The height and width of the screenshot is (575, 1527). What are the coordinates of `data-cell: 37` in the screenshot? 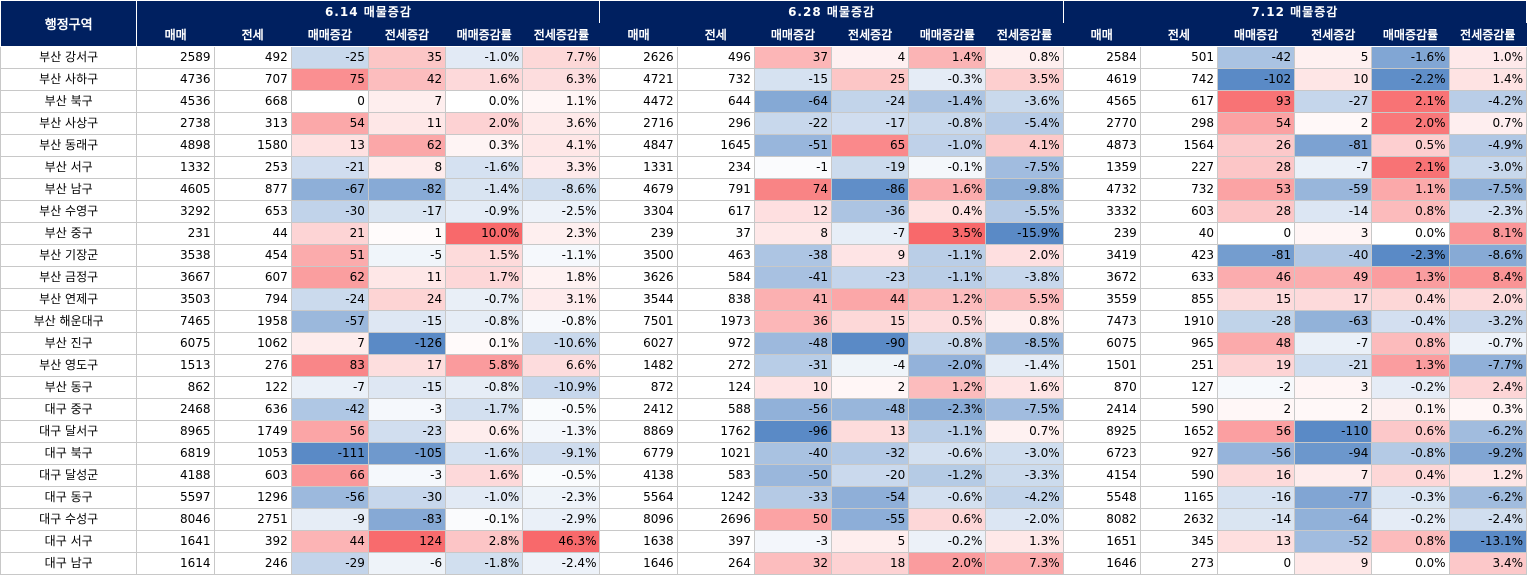 It's located at (793, 57).